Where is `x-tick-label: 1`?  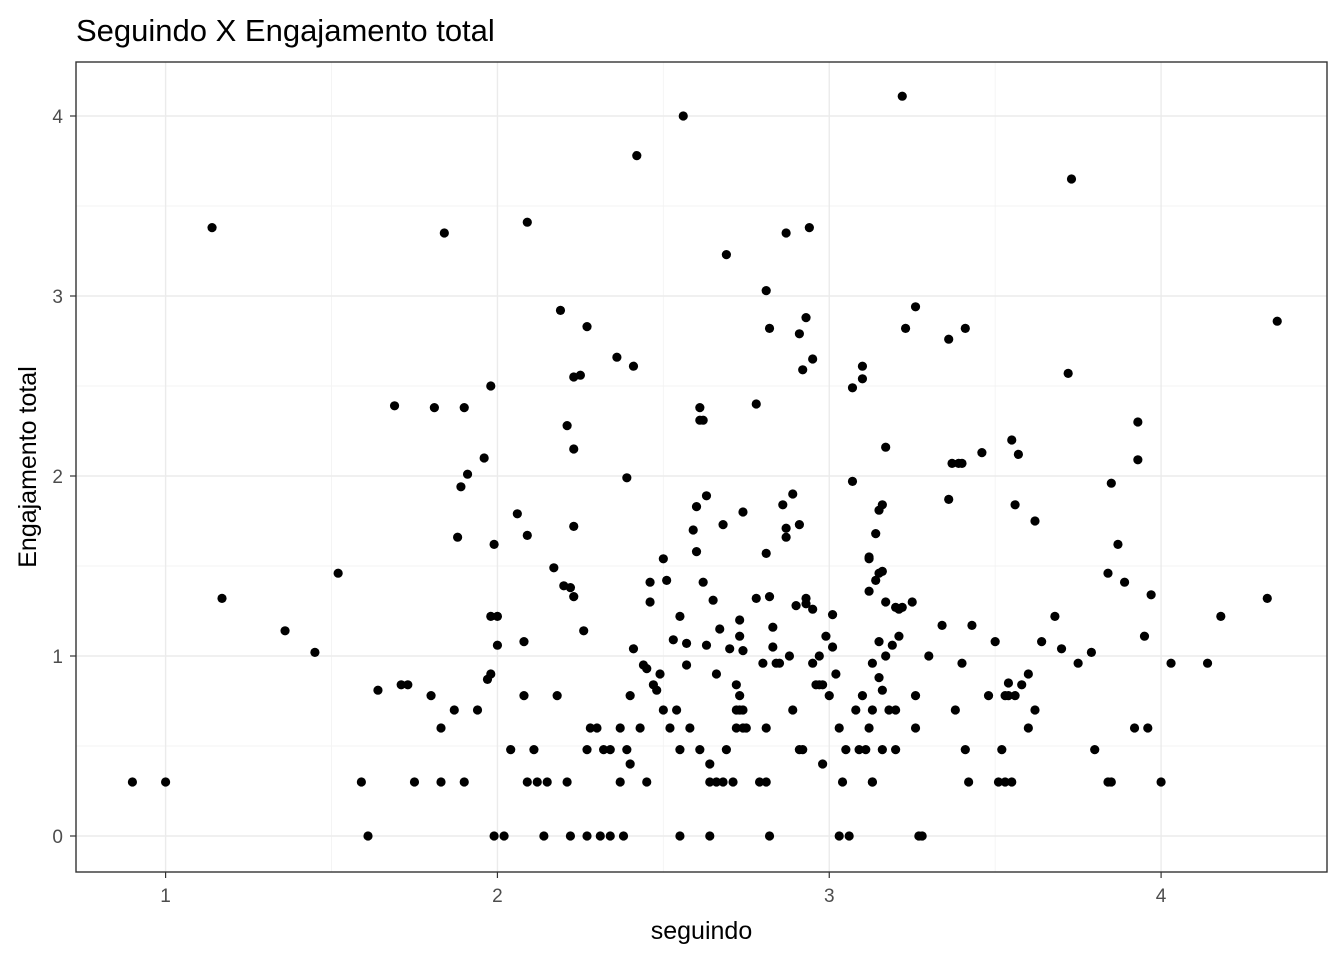 x-tick-label: 1 is located at coordinates (165, 896).